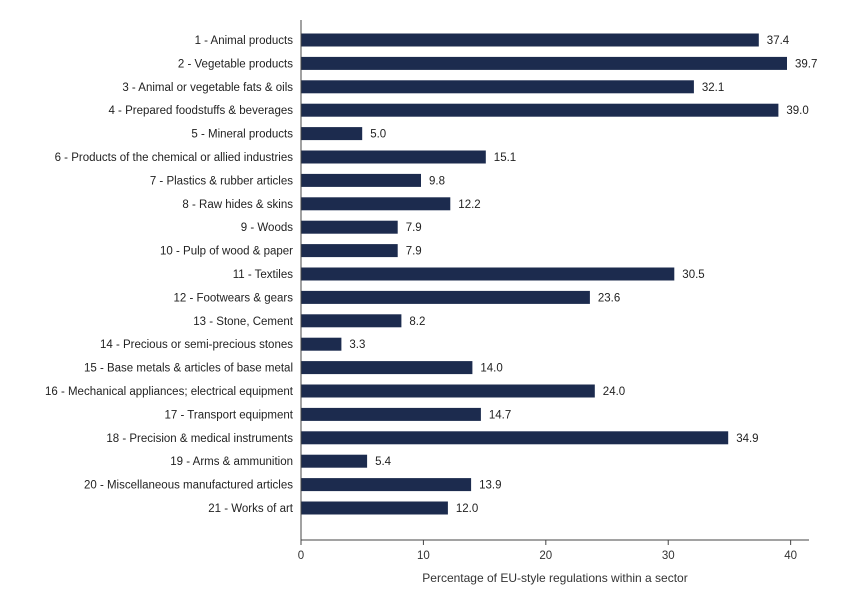 The image size is (849, 594). What do you see at coordinates (423, 556) in the screenshot?
I see `x-tick-label: 10` at bounding box center [423, 556].